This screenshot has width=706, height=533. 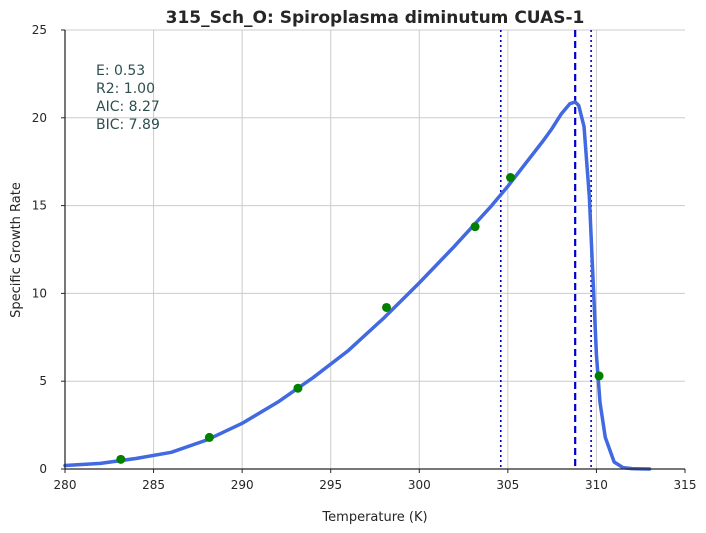 I want to click on x-tick-label: 305, so click(x=507, y=485).